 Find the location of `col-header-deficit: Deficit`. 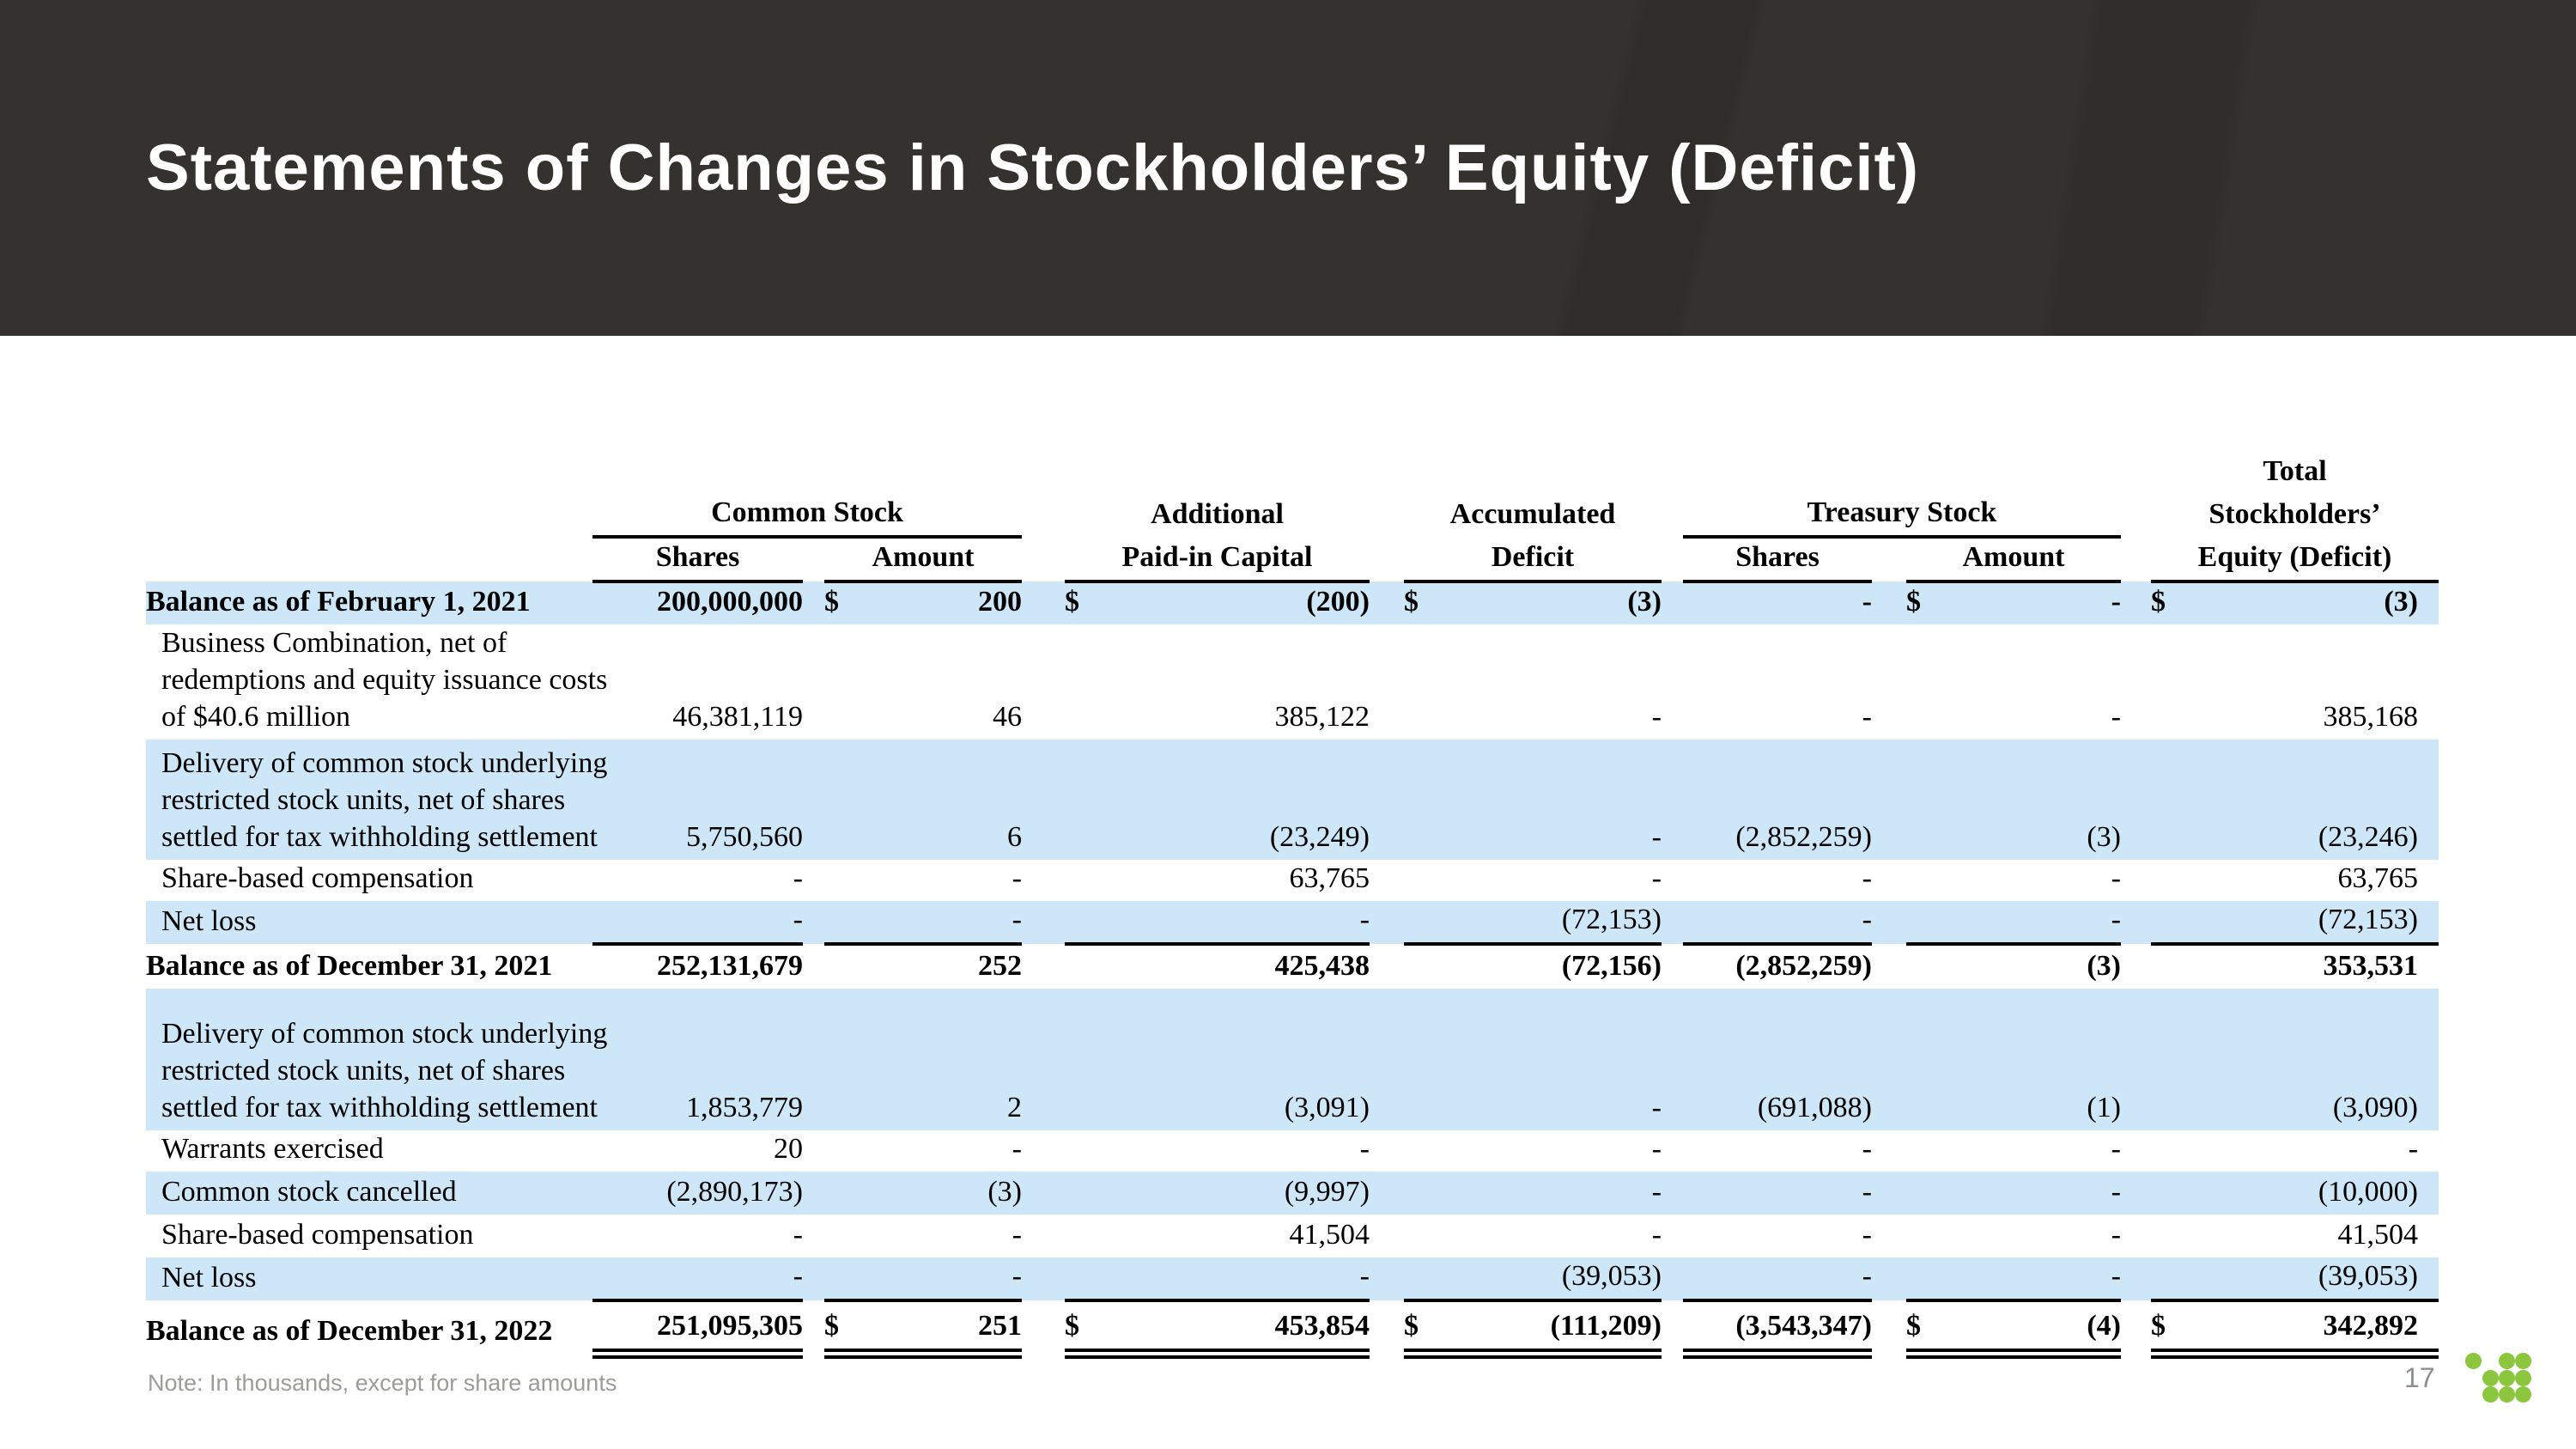

col-header-deficit: Deficit is located at coordinates (1533, 560).